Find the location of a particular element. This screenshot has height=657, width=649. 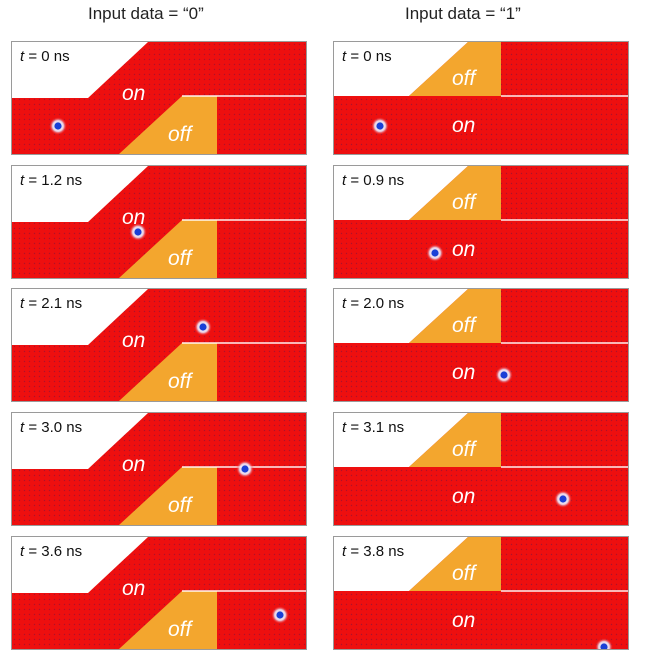

panel-zero-2: t = 1.2 ns on off is located at coordinates (159, 222).